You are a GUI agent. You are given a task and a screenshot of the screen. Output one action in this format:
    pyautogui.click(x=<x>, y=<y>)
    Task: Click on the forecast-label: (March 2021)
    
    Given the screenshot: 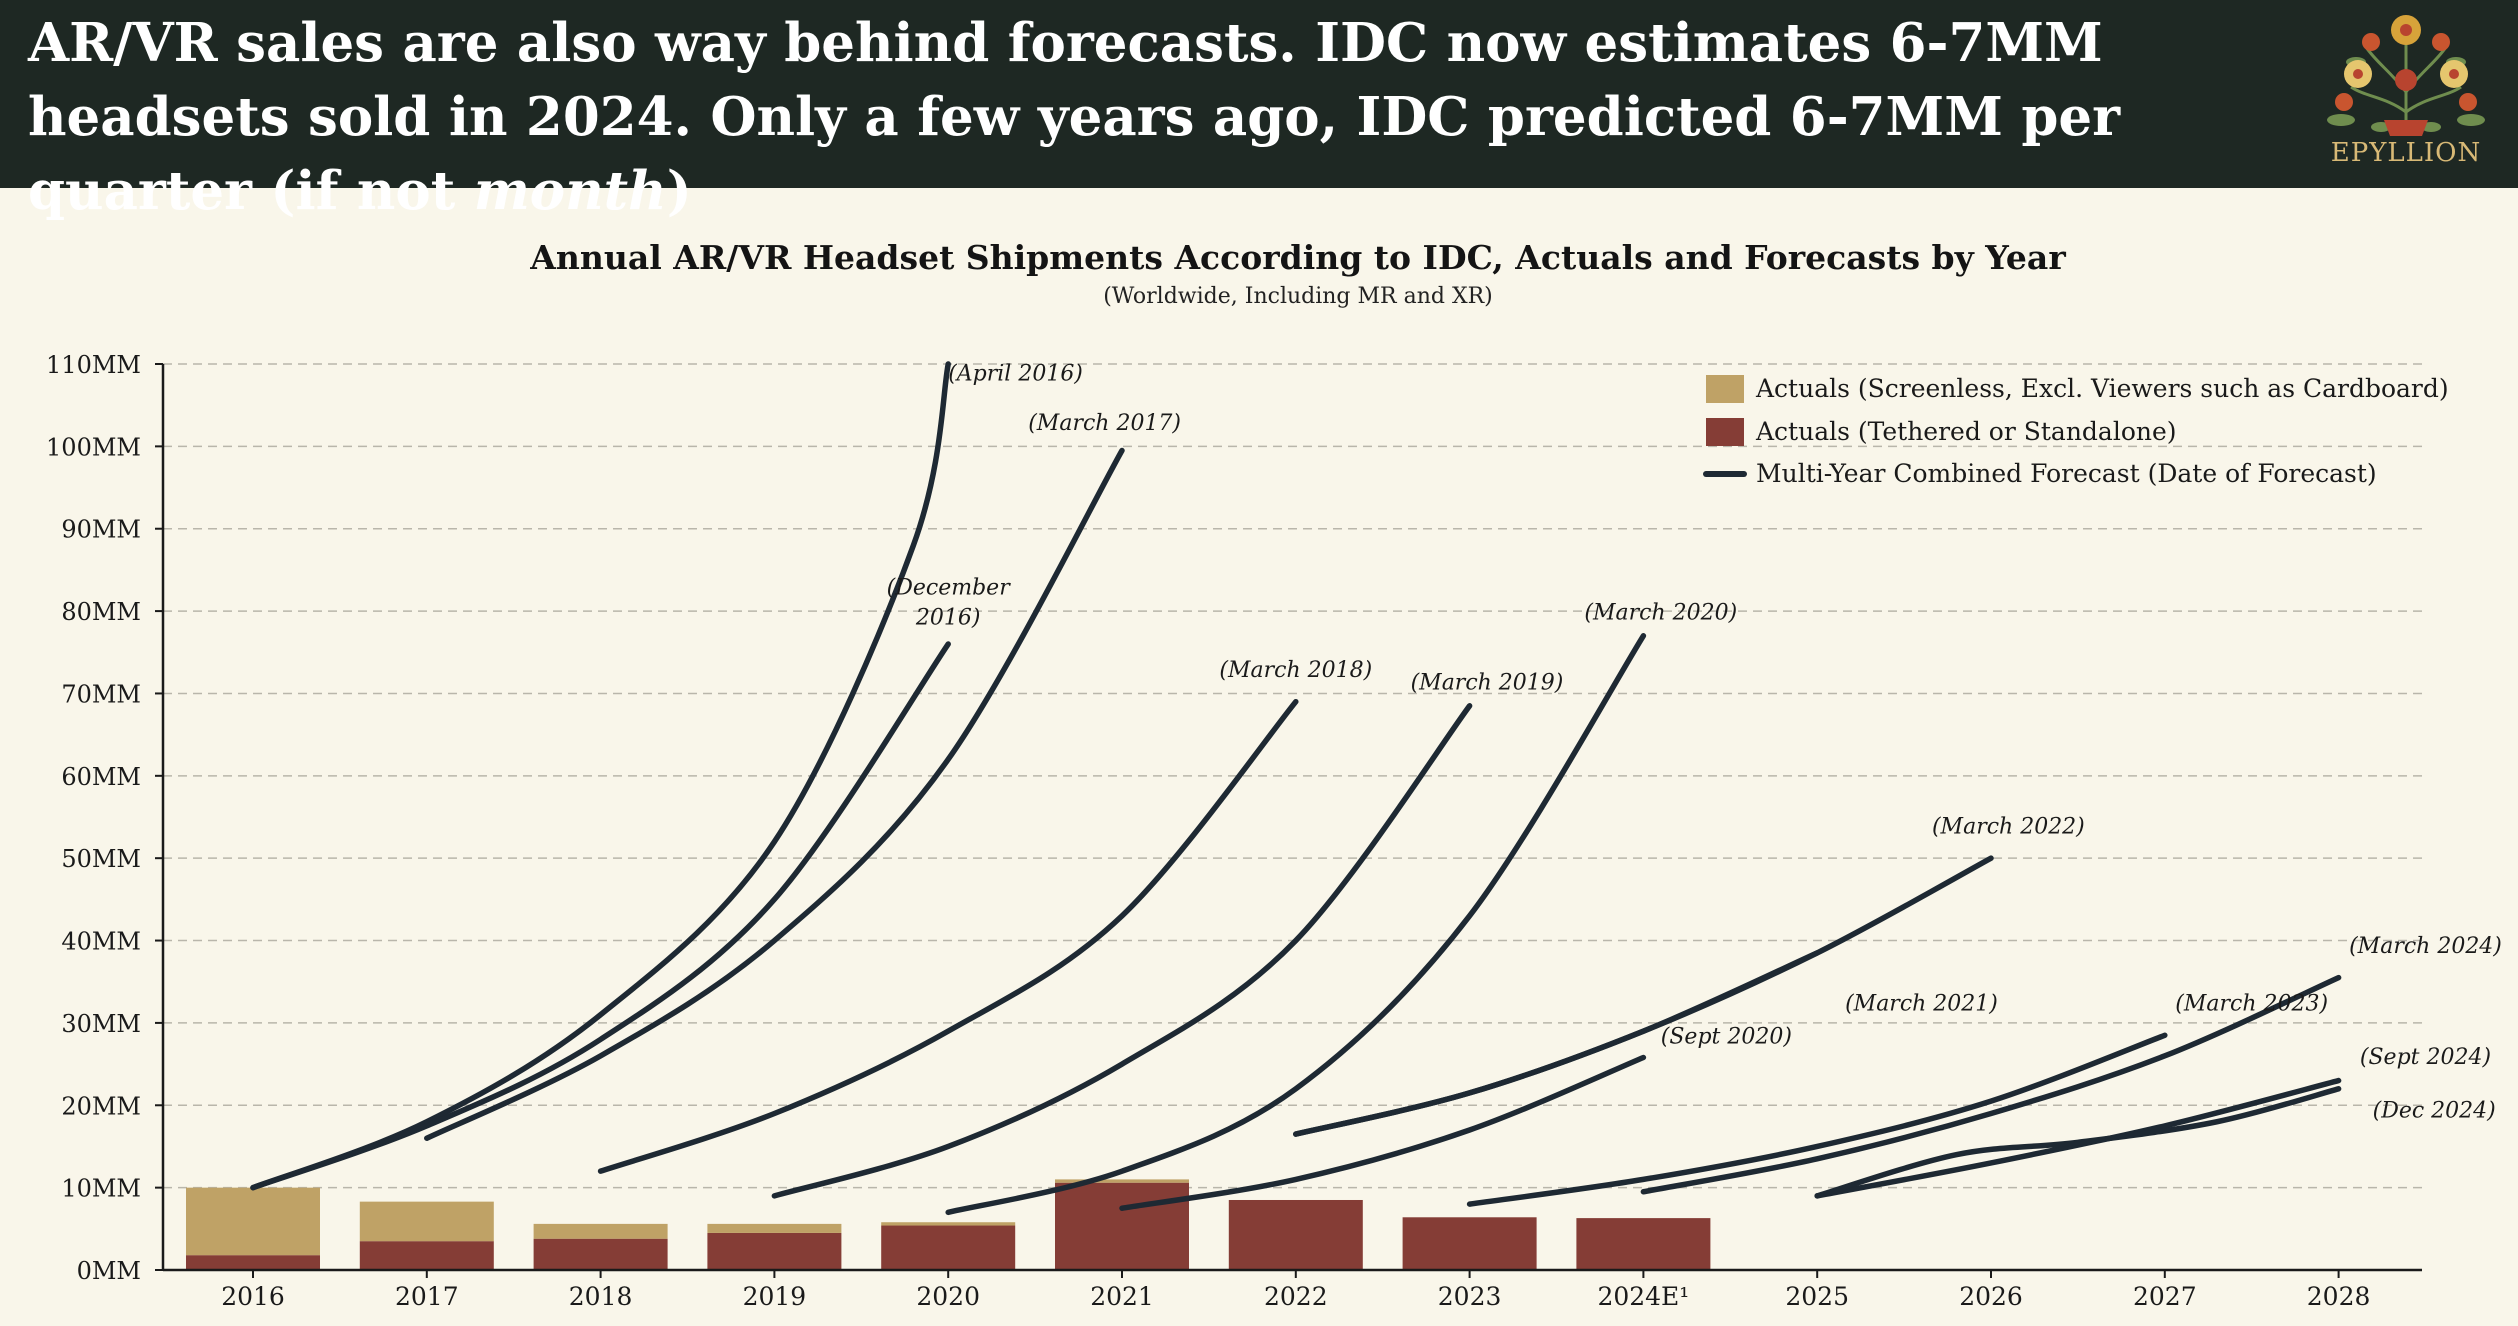 What is the action you would take?
    pyautogui.click(x=1921, y=1004)
    